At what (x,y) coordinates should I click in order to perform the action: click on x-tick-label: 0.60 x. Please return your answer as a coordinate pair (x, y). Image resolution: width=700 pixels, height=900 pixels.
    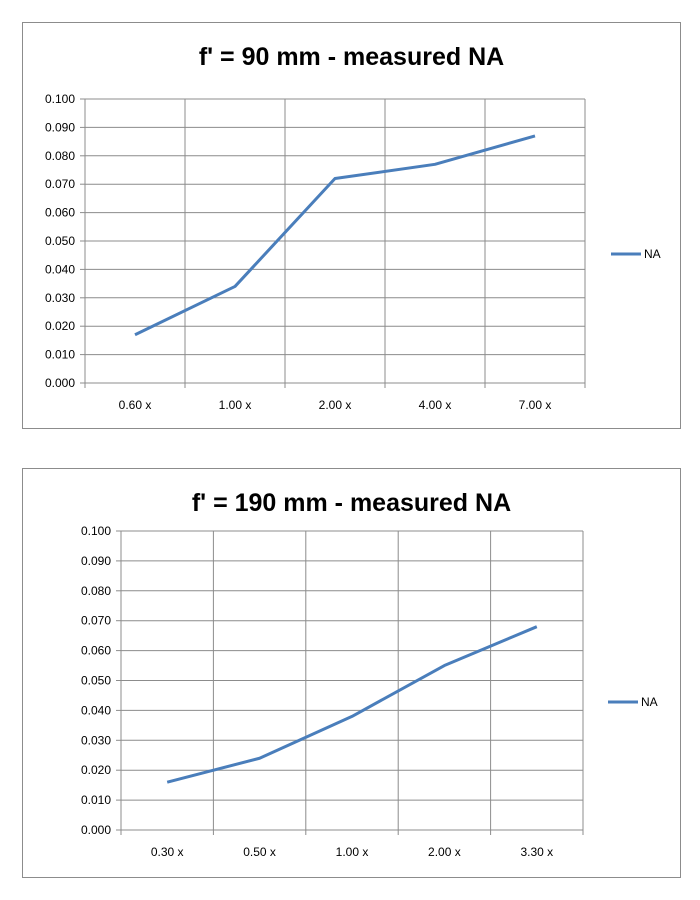
    Looking at the image, I should click on (135, 405).